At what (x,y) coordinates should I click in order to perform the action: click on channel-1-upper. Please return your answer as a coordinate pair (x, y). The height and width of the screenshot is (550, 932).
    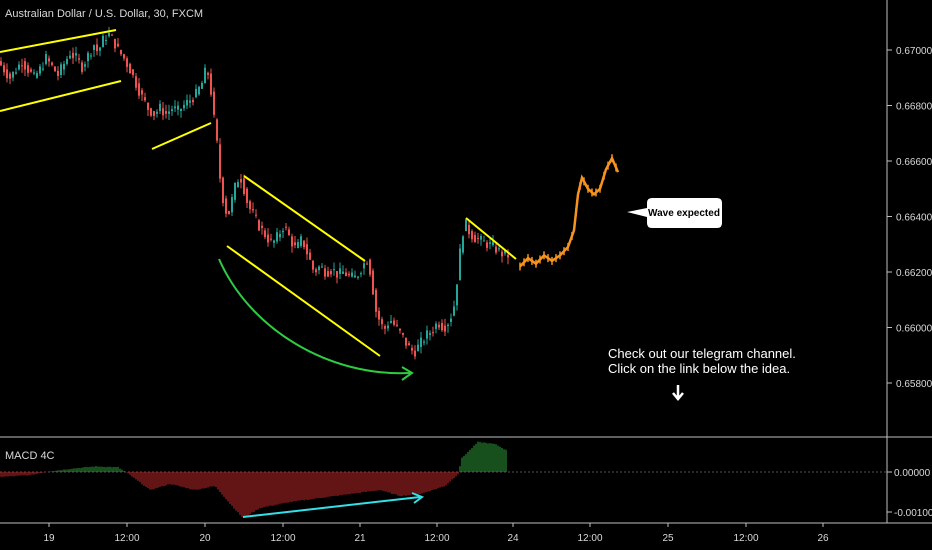
    Looking at the image, I should click on (58, 41).